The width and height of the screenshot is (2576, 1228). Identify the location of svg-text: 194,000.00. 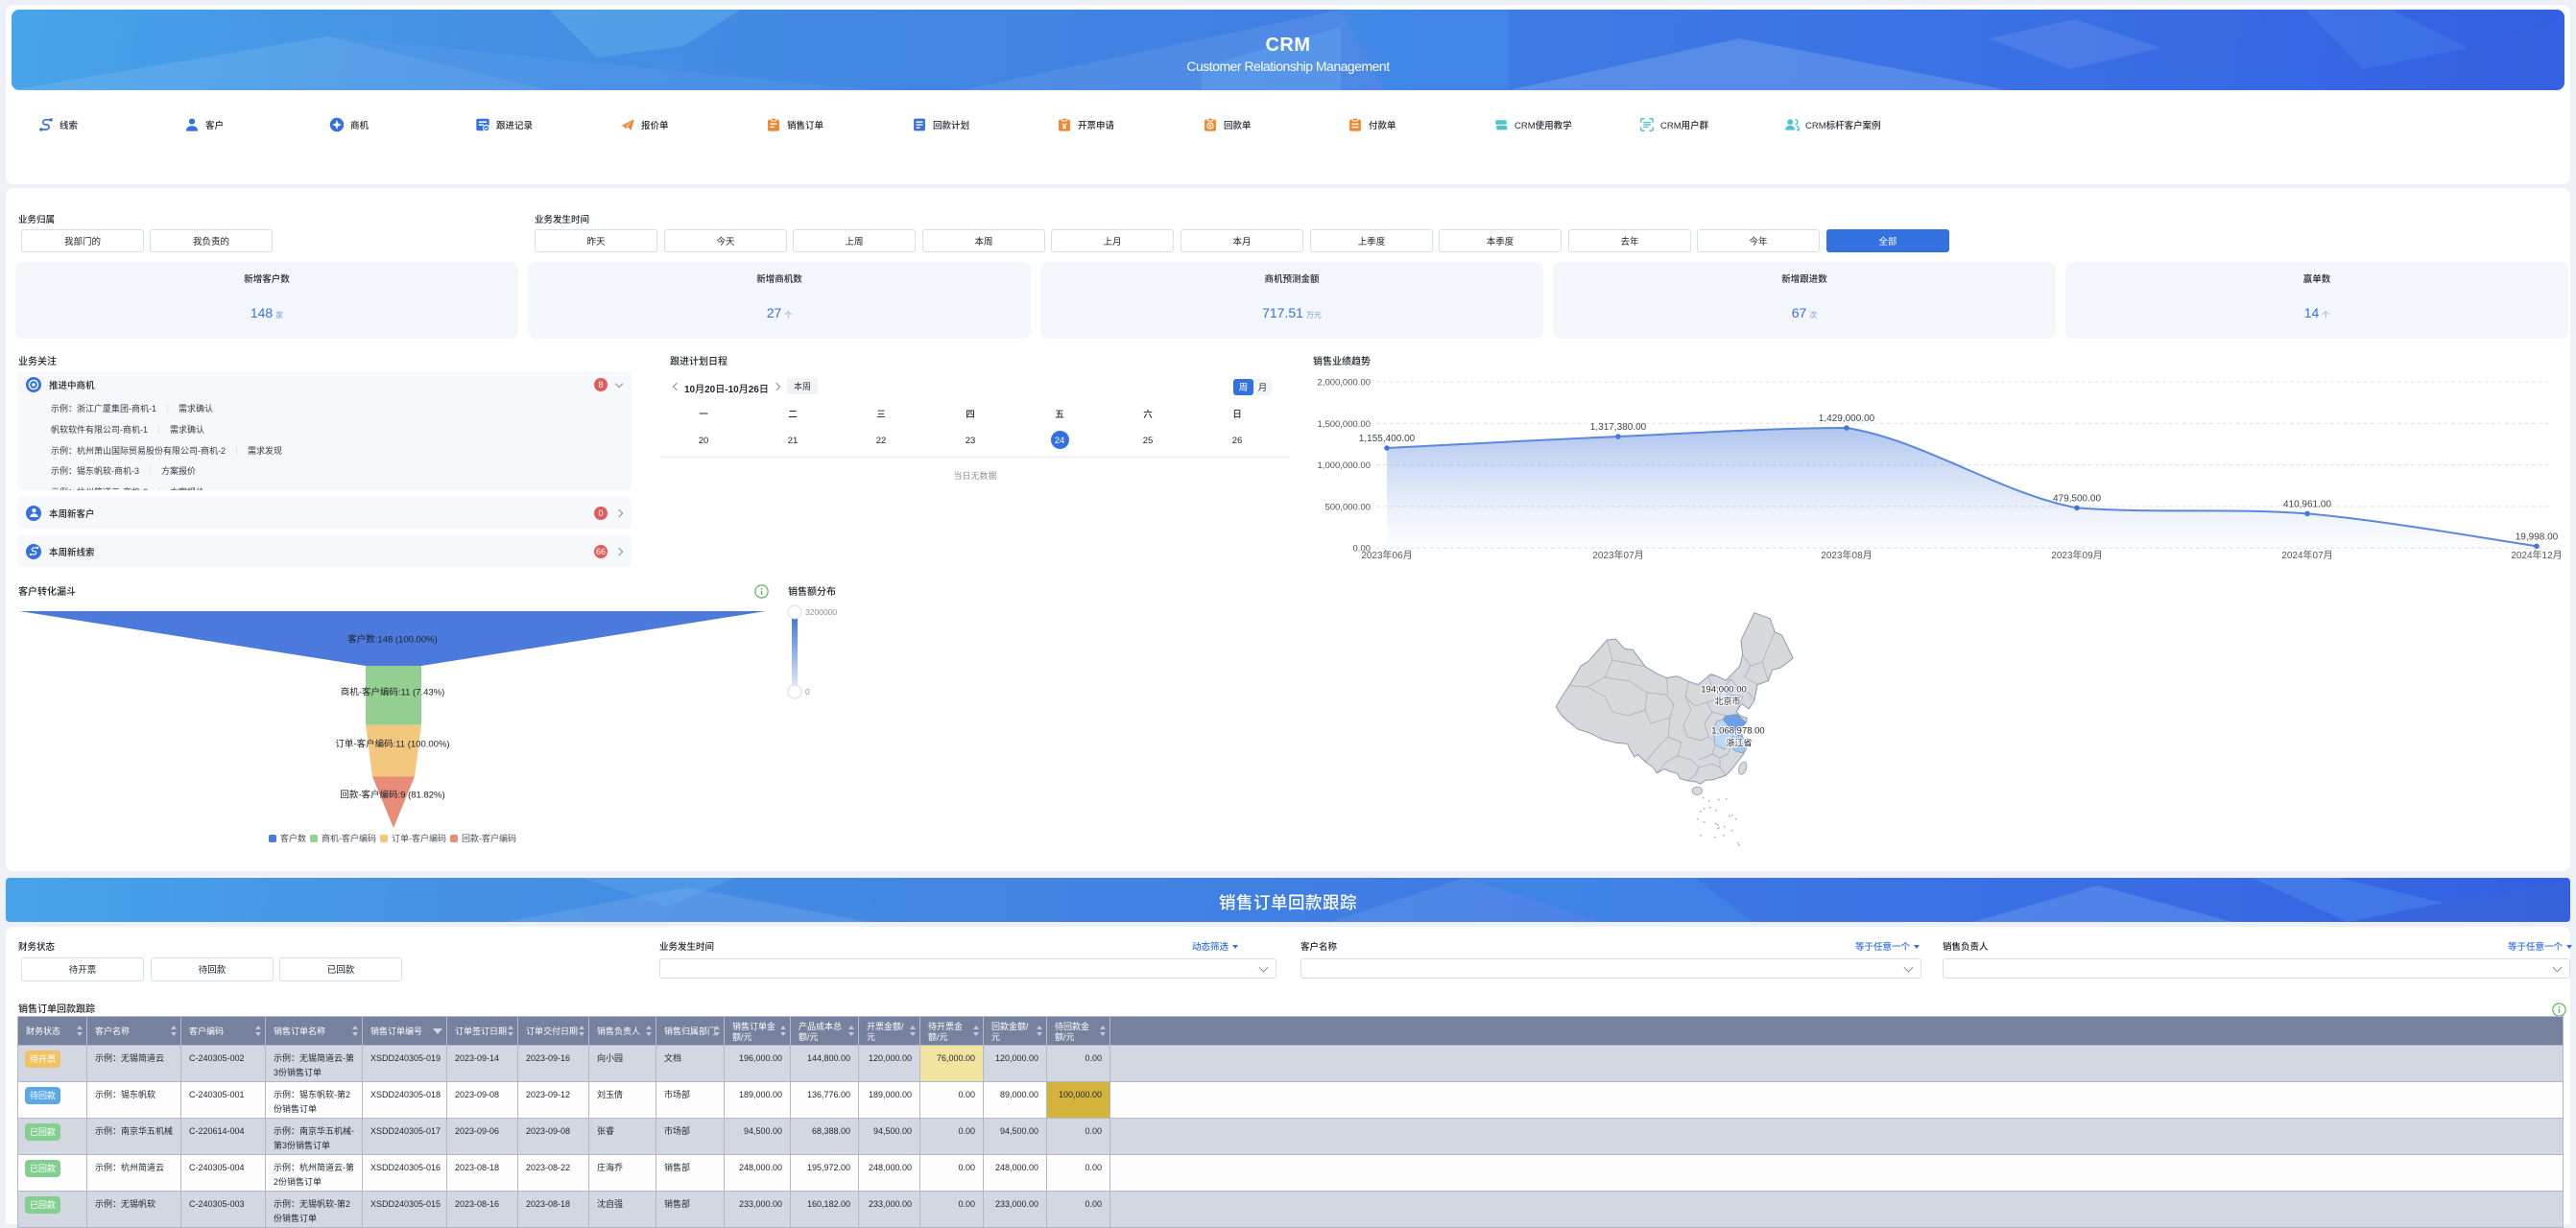
(1724, 690).